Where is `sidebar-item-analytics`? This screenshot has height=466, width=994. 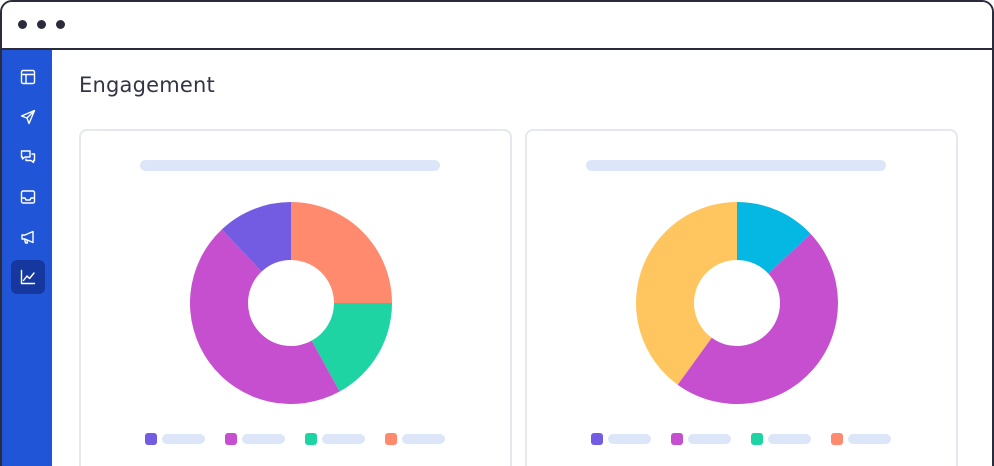
sidebar-item-analytics is located at coordinates (28, 277).